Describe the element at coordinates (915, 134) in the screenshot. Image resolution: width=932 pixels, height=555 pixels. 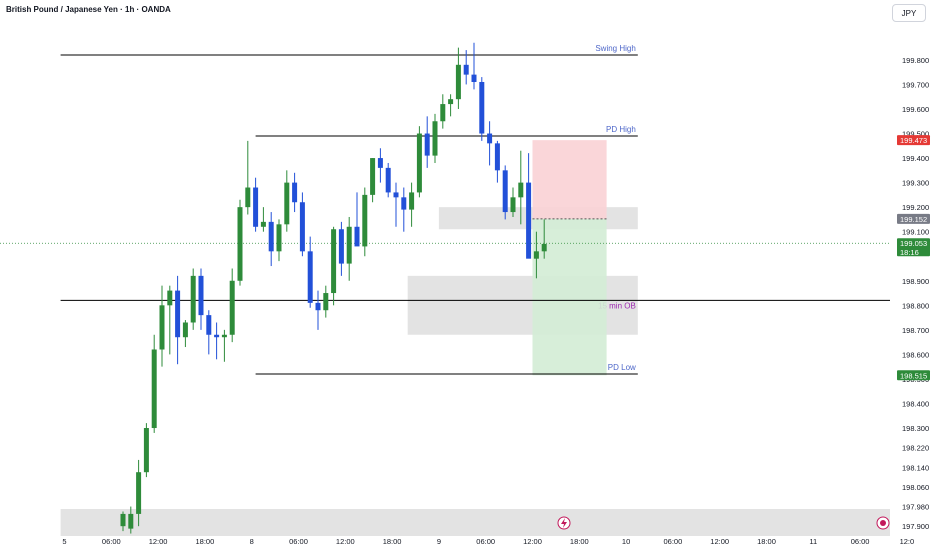
I see `price-tick-label: 199.500` at that location.